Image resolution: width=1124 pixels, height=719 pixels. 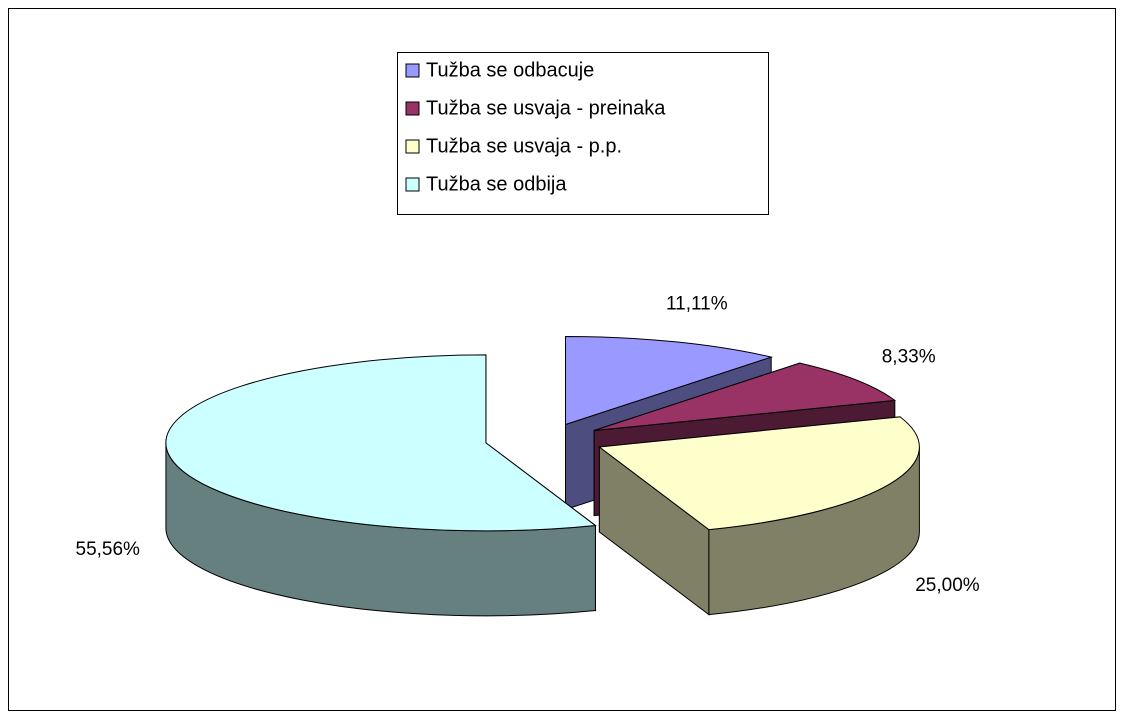 What do you see at coordinates (697, 304) in the screenshot?
I see `data-label: 11,11%` at bounding box center [697, 304].